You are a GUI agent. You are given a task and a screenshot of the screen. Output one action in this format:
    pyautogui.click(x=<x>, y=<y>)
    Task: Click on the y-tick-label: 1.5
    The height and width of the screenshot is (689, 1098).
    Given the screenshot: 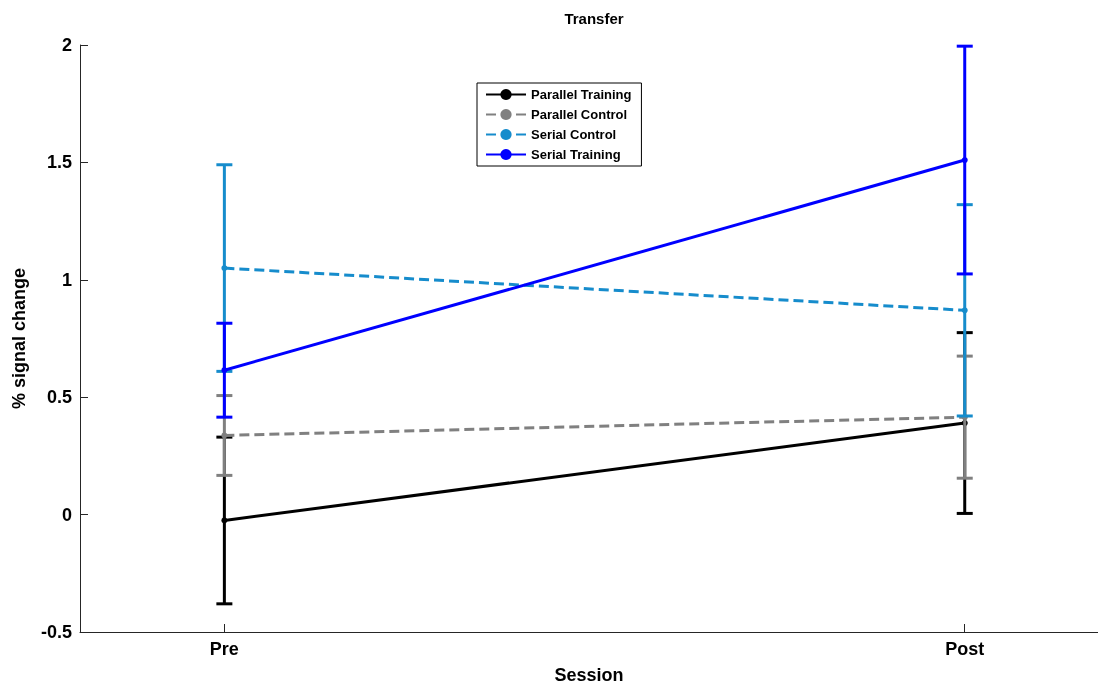 What is the action you would take?
    pyautogui.click(x=59, y=162)
    